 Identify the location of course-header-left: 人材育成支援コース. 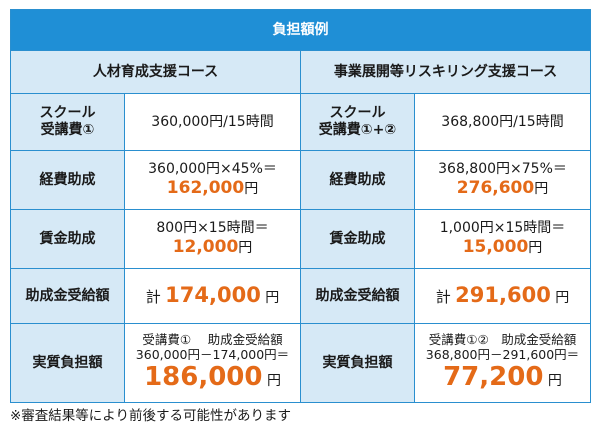
(155, 72).